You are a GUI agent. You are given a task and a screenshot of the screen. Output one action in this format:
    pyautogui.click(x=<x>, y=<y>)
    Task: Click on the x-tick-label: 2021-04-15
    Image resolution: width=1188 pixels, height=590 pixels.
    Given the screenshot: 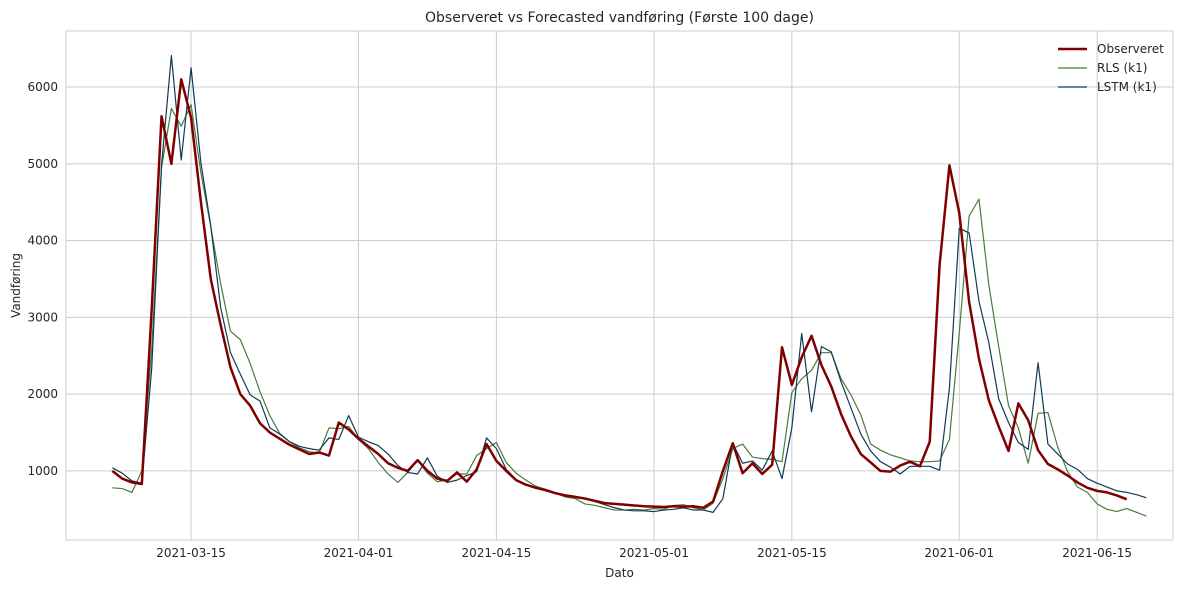 What is the action you would take?
    pyautogui.click(x=497, y=553)
    